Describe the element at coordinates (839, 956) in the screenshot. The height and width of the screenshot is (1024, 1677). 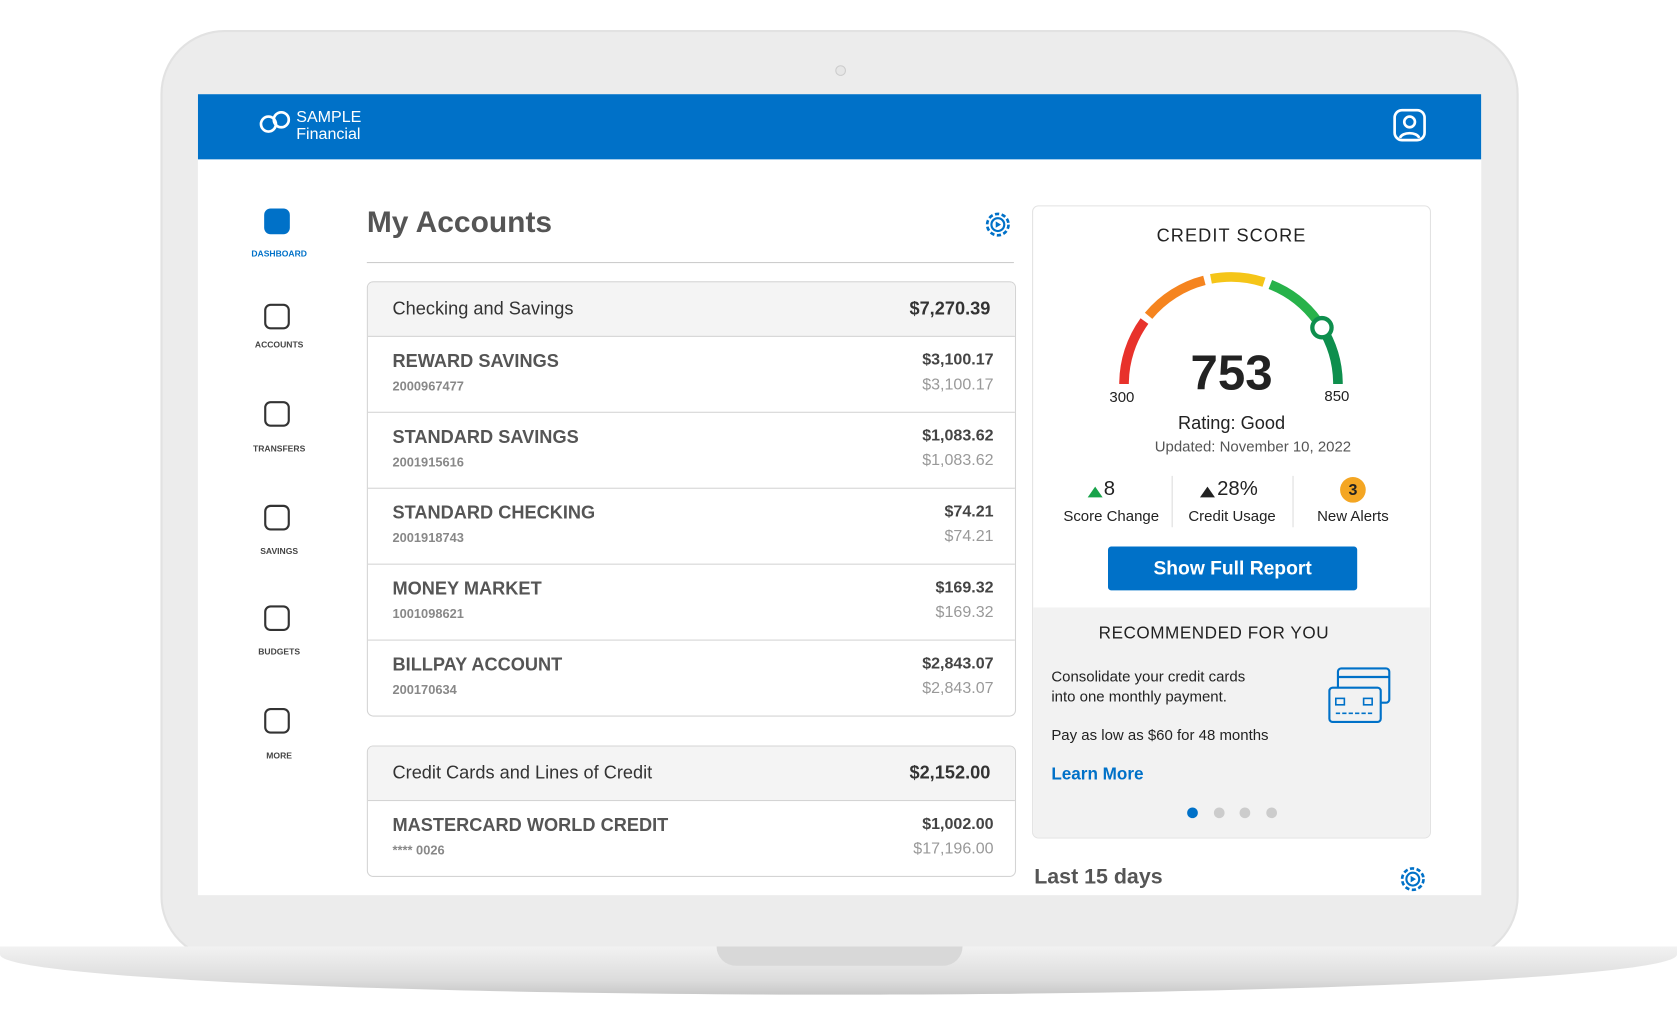
I see `laptop-notch` at that location.